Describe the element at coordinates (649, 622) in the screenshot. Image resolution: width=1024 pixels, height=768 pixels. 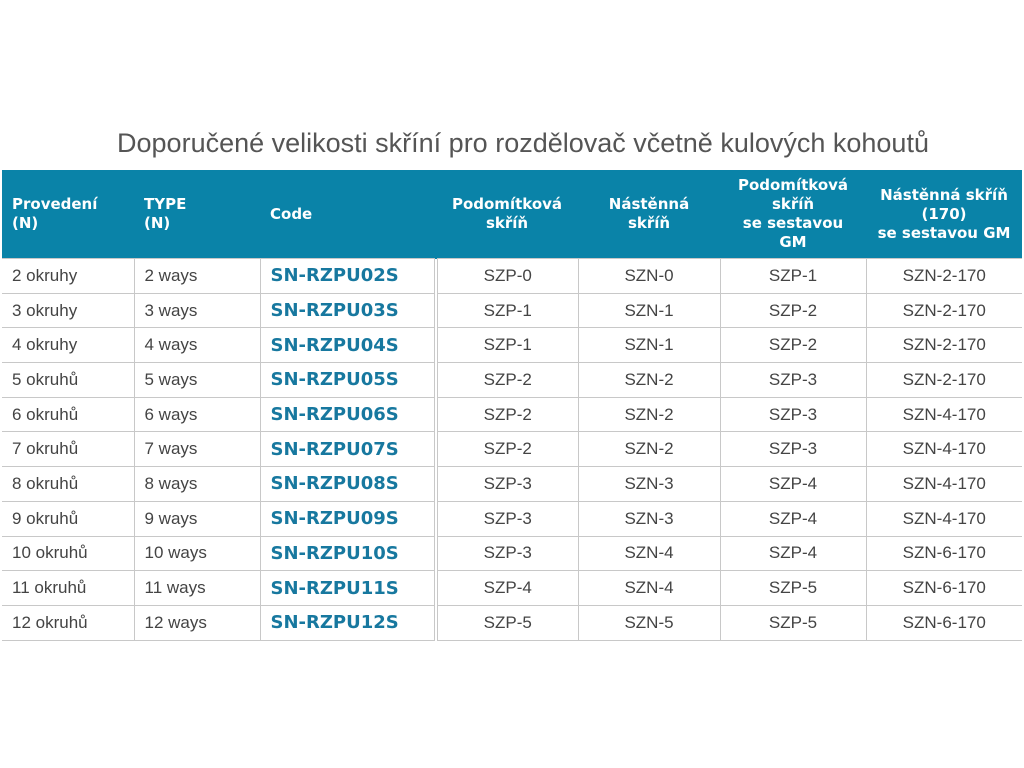
I see `nastenna-cell: SZN-5` at that location.